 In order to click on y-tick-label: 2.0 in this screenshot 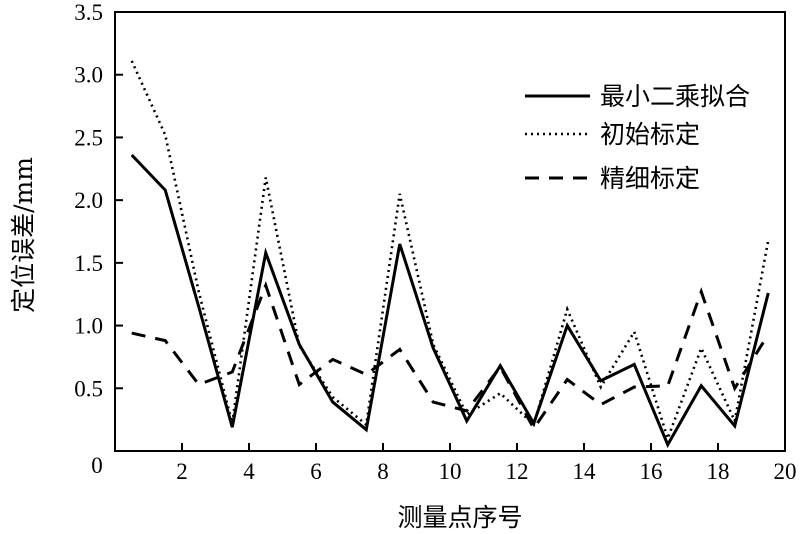, I will do `click(88, 200)`.